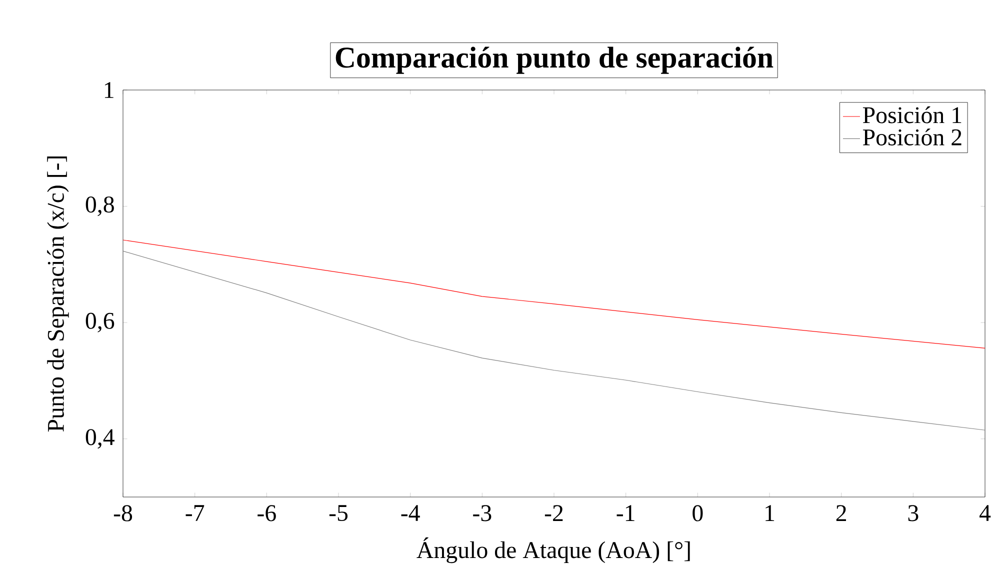 Image resolution: width=996 pixels, height=586 pixels. What do you see at coordinates (100, 322) in the screenshot?
I see `y-tick-label: 0,6` at bounding box center [100, 322].